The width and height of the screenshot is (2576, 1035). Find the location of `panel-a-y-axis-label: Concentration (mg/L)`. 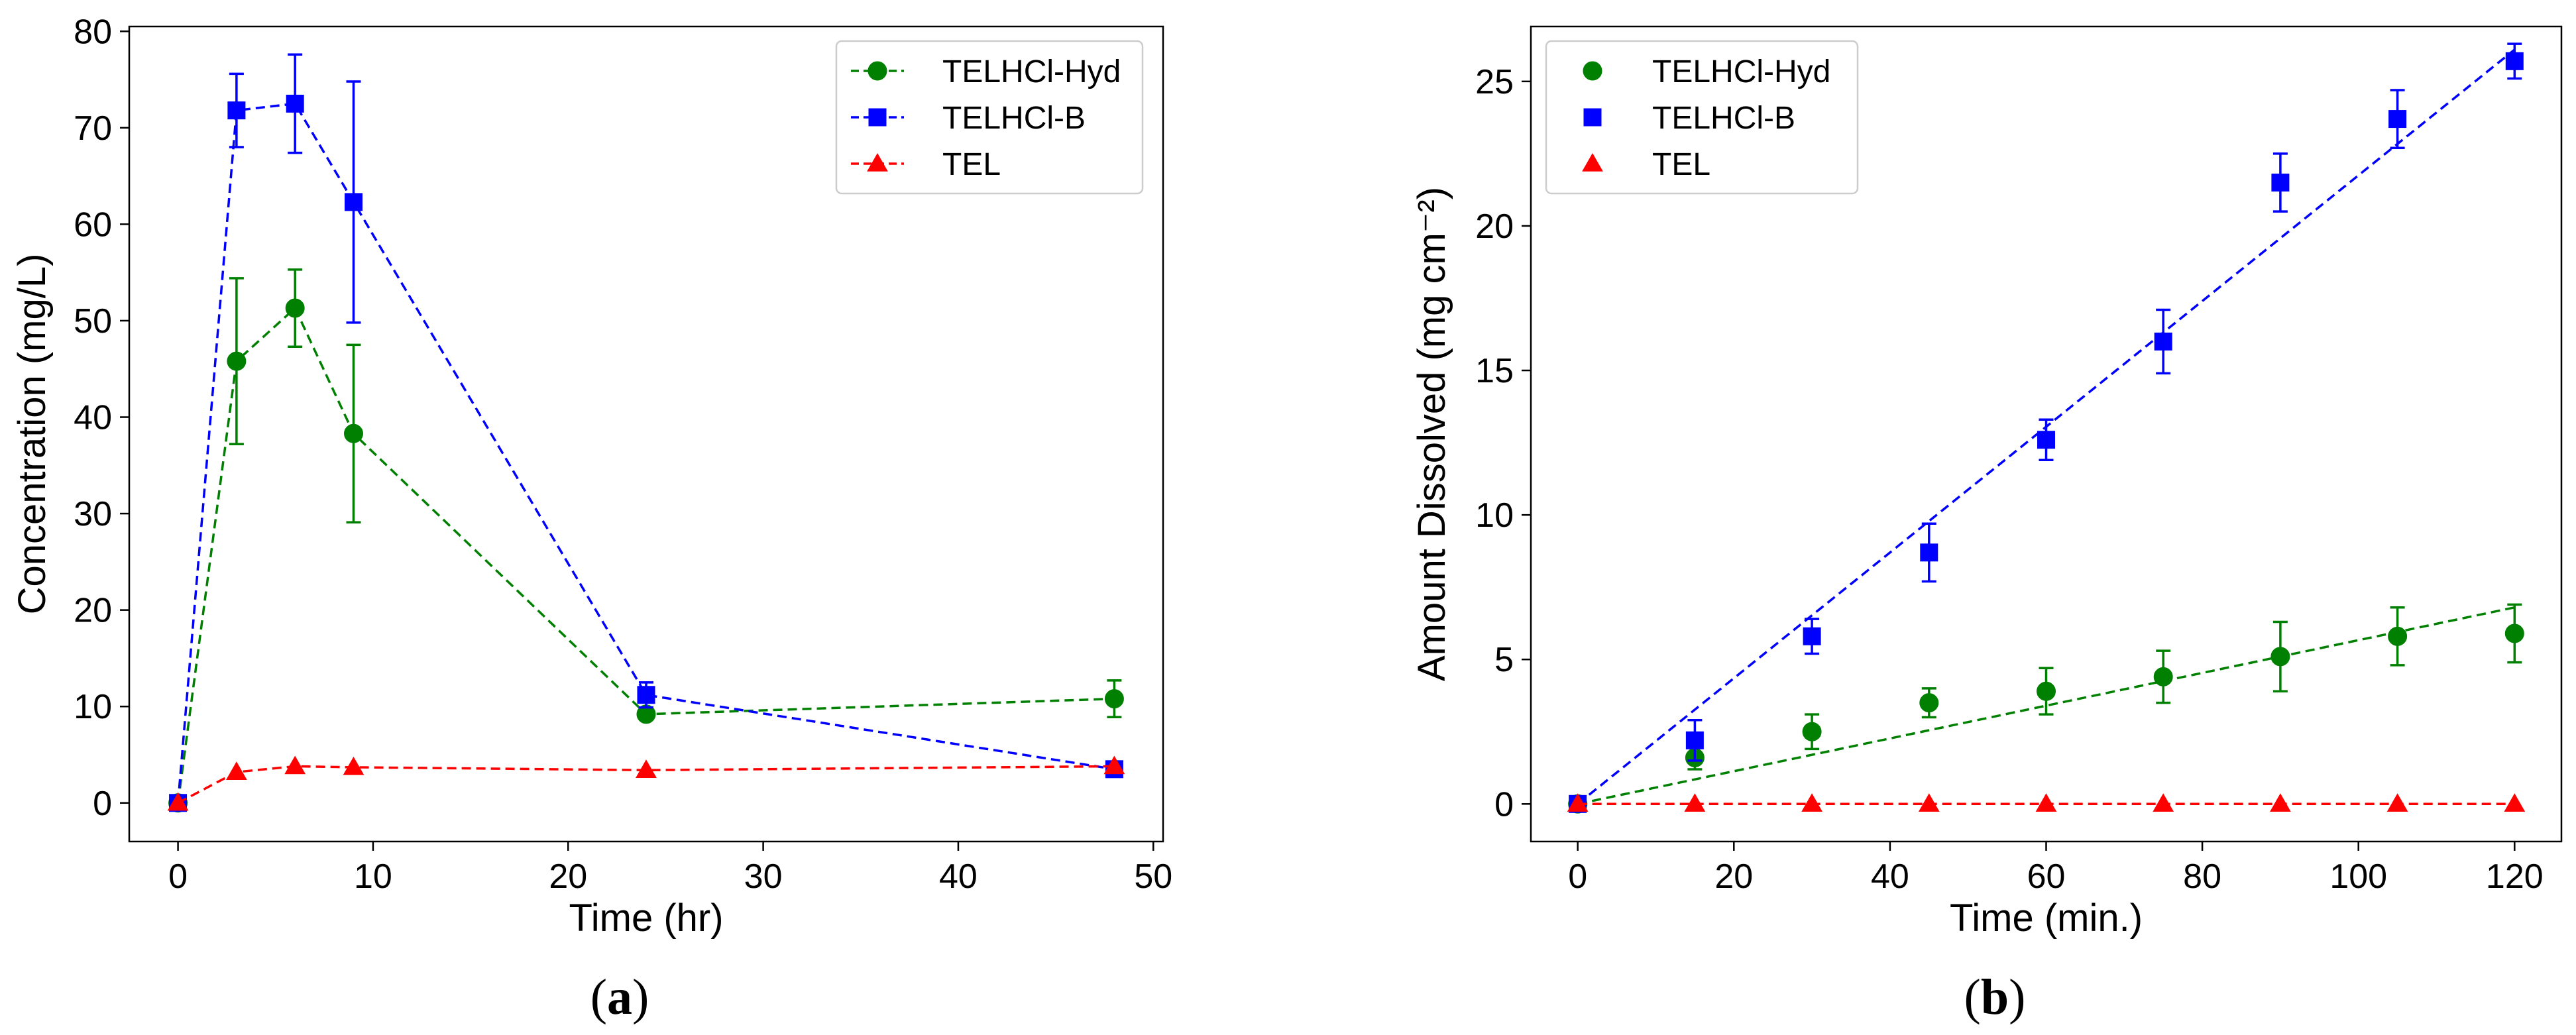

panel-a-y-axis-label: Concentration (mg/L) is located at coordinates (32, 434).